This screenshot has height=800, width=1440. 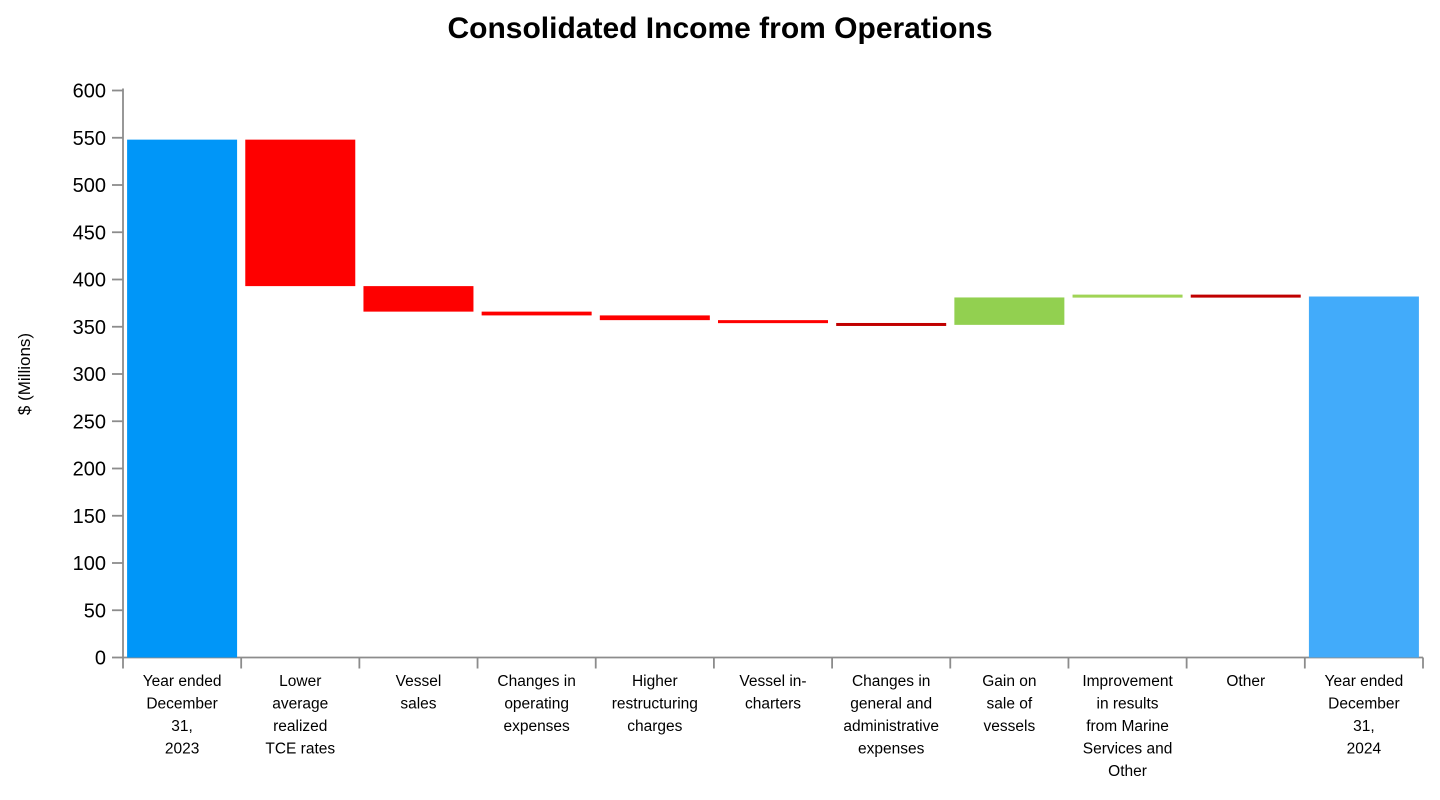 What do you see at coordinates (654, 726) in the screenshot?
I see `x-axis-category-label-line: charges` at bounding box center [654, 726].